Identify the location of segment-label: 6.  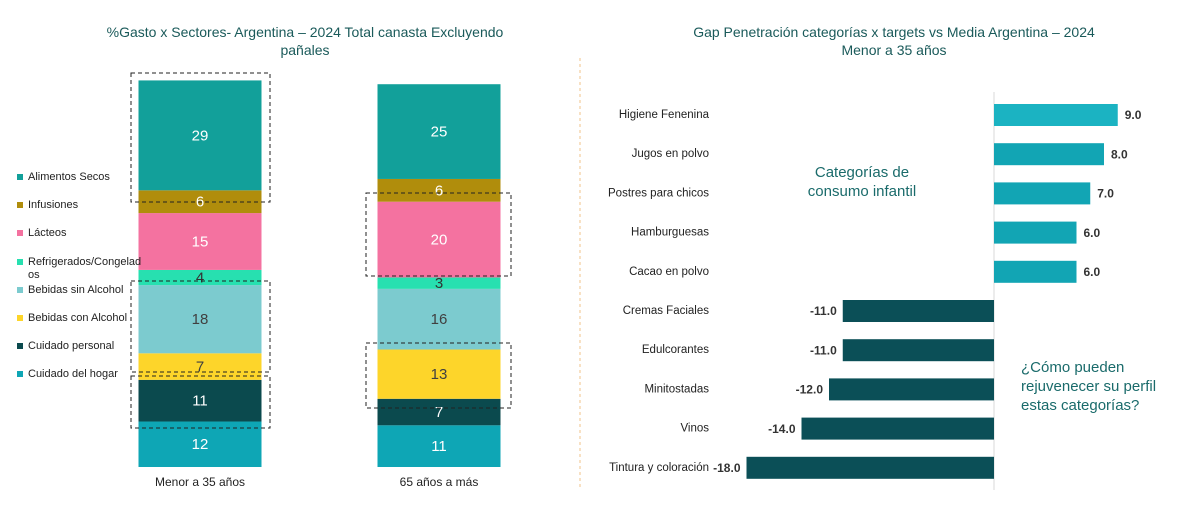
(439, 190).